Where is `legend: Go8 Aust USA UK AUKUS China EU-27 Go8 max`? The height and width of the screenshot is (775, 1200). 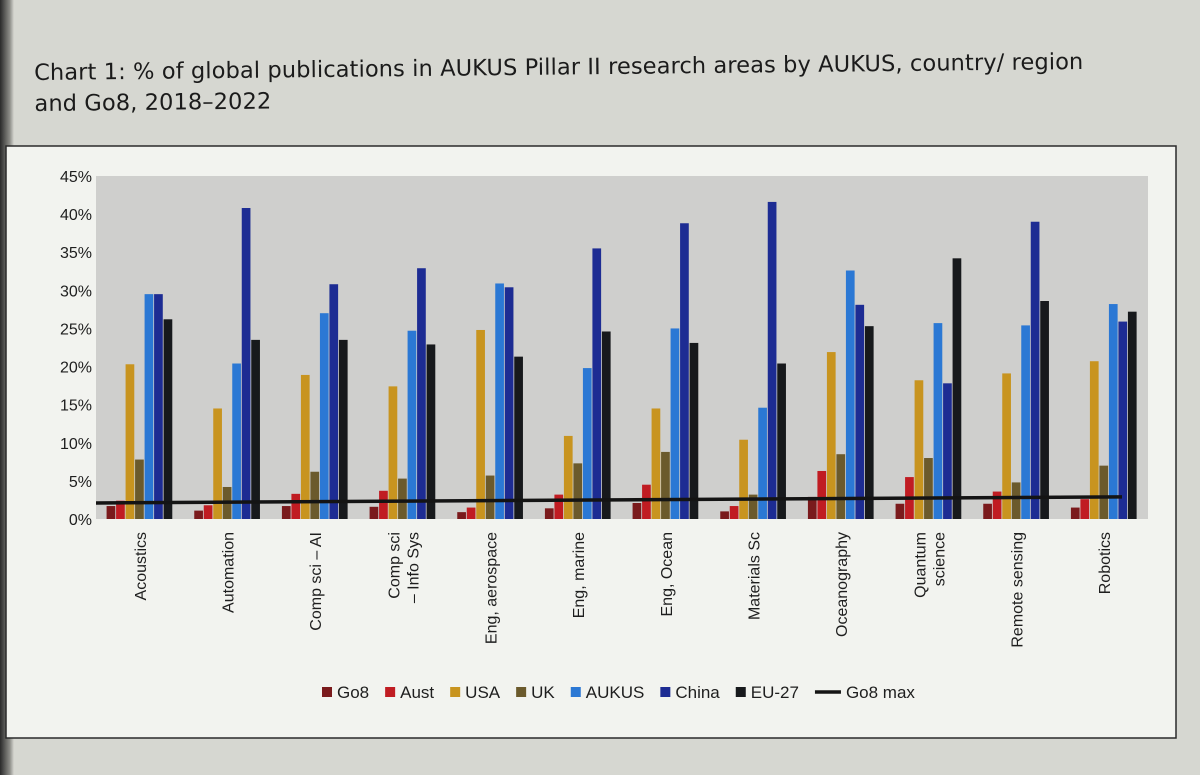 legend: Go8 Aust USA UK AUKUS China EU-27 Go8 max is located at coordinates (618, 692).